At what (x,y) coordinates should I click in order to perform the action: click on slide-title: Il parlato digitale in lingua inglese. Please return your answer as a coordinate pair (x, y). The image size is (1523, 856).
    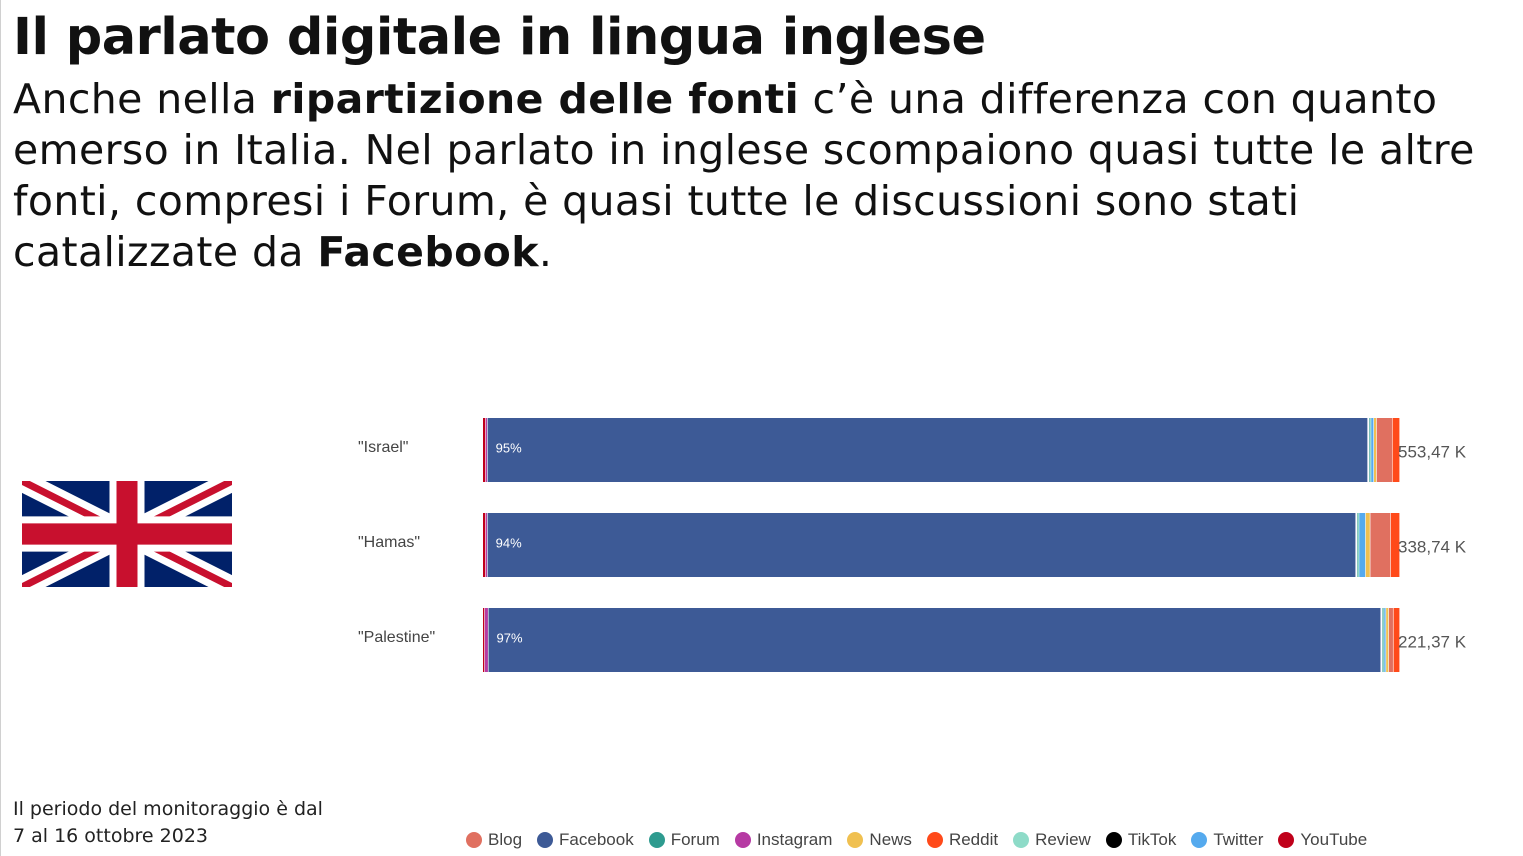
    Looking at the image, I should click on (499, 37).